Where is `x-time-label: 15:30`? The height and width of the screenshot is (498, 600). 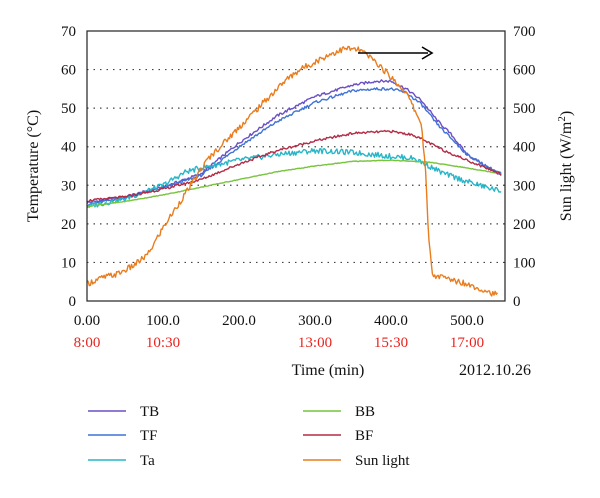
x-time-label: 15:30 is located at coordinates (391, 343).